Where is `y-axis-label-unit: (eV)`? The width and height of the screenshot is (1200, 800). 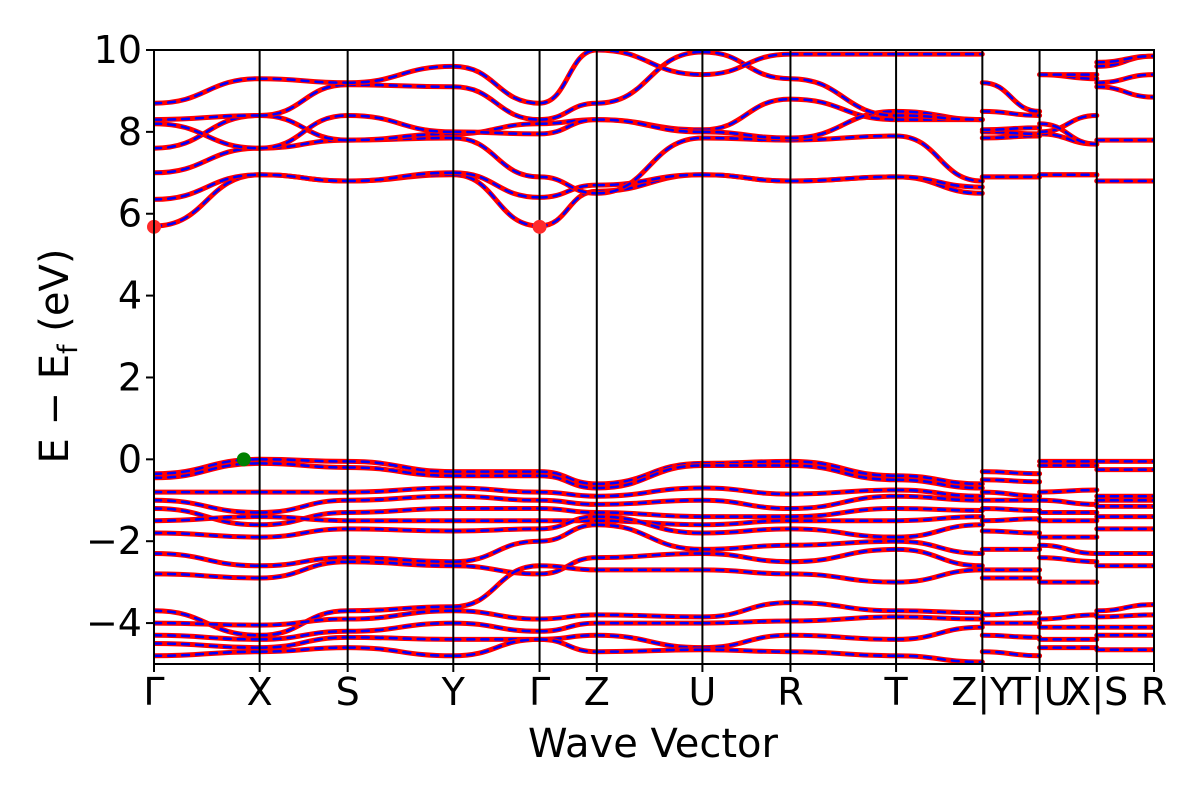
y-axis-label-unit: (eV) is located at coordinates (55, 297).